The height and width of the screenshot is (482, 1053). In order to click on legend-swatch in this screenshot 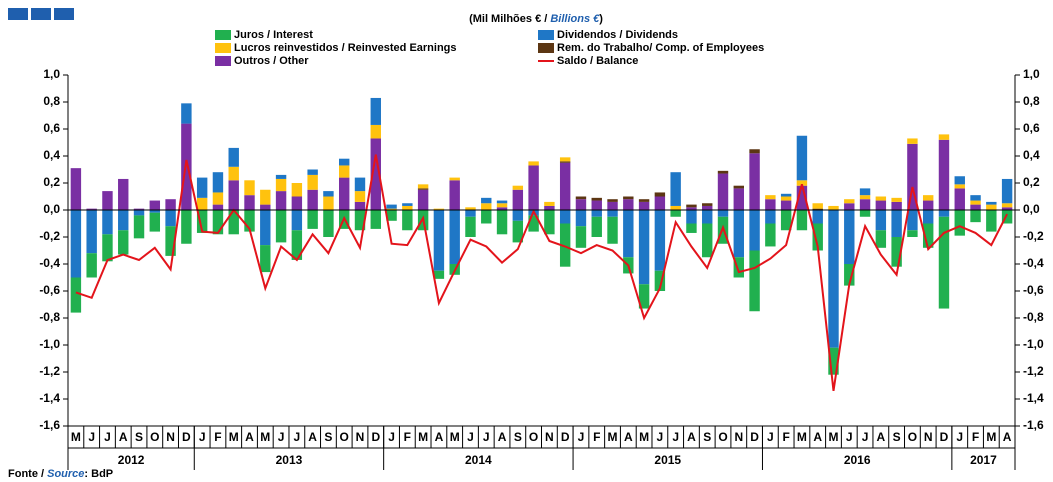, I will do `click(546, 48)`.